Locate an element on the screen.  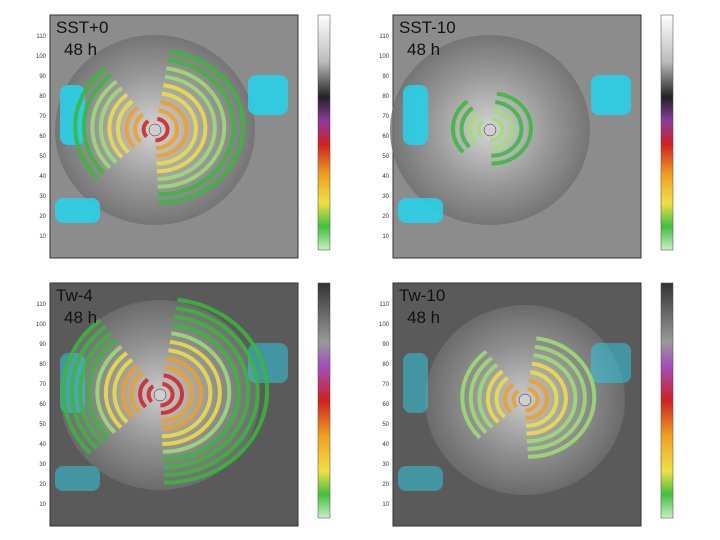
panel-label: SST+0 is located at coordinates (82, 27).